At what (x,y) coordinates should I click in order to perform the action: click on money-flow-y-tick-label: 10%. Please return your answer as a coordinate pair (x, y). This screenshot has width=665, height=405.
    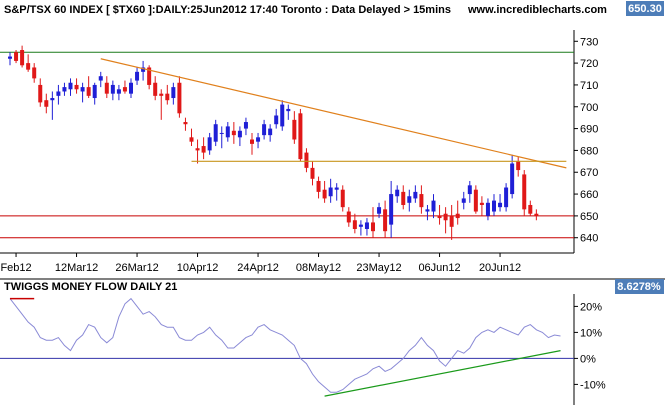
    Looking at the image, I should click on (591, 333).